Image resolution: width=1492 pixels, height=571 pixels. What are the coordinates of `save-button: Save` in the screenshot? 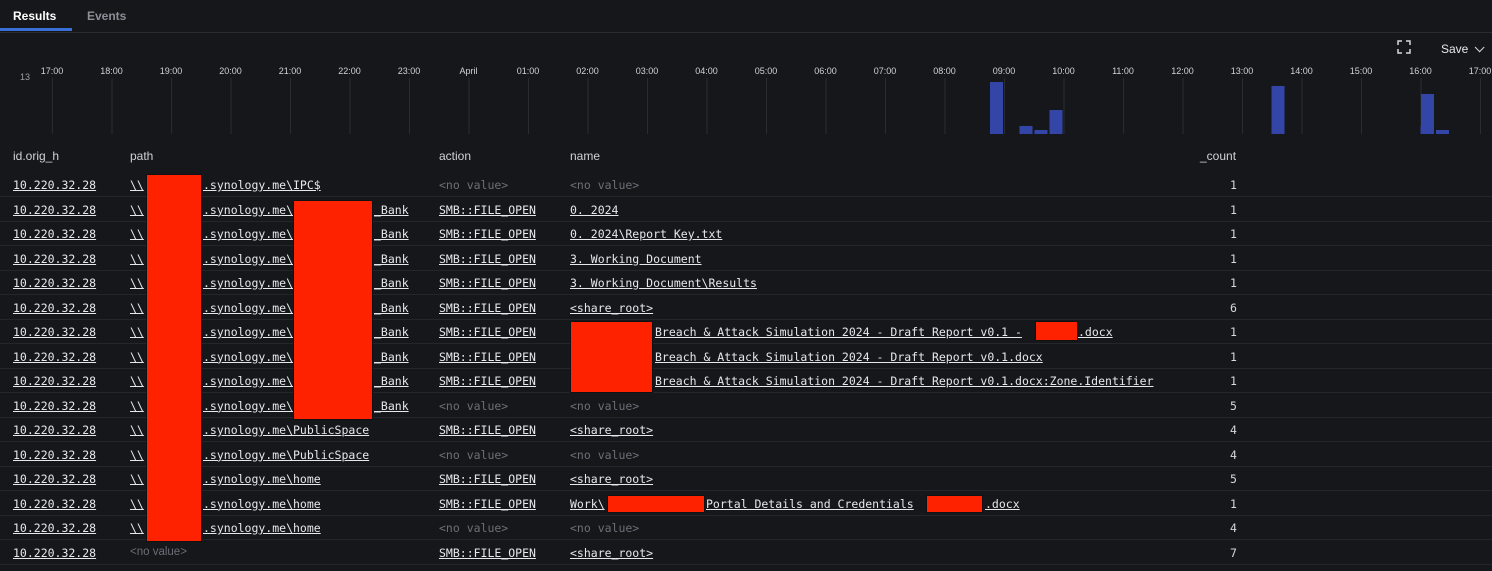 It's located at (1463, 49).